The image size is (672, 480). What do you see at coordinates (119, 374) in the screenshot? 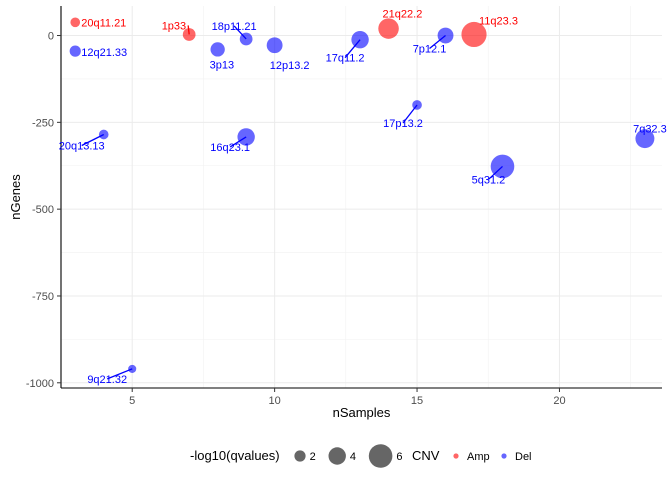
I see `label-leader` at bounding box center [119, 374].